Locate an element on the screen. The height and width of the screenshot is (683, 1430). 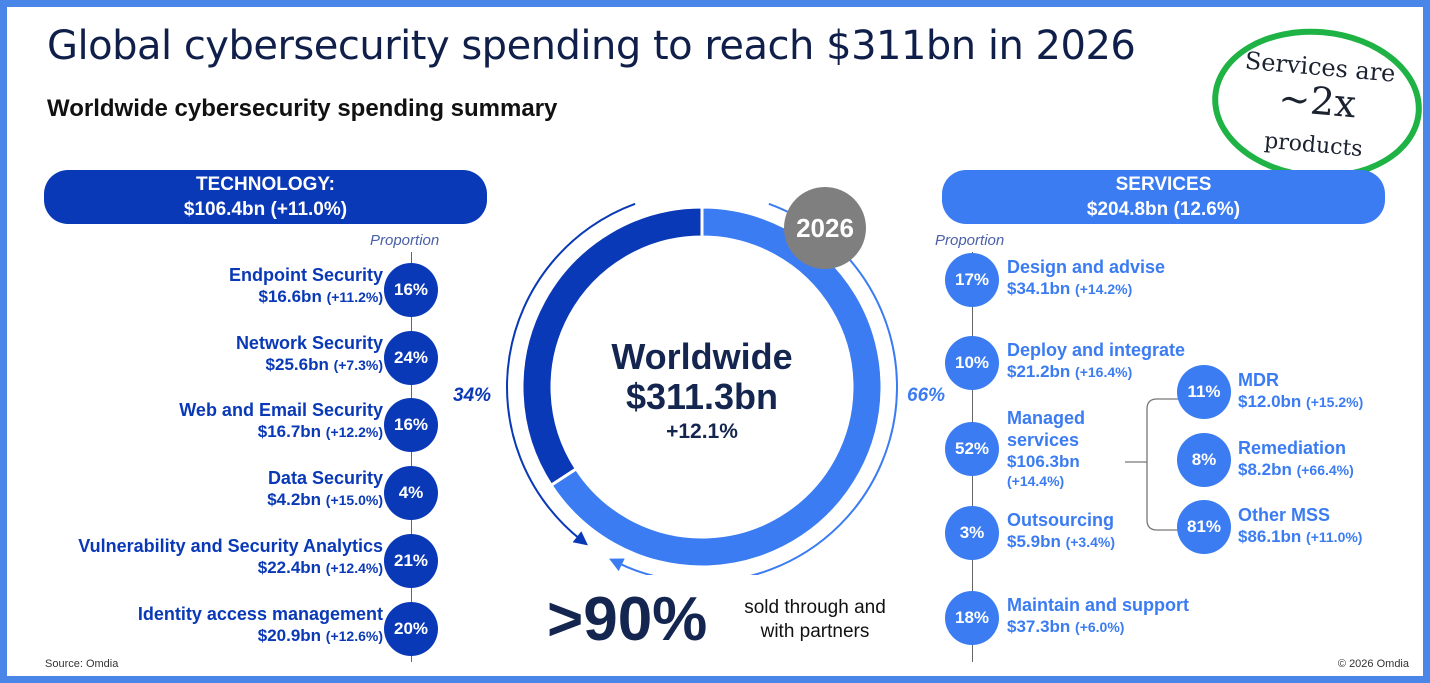
technology-item-value: $20.9bn is located at coordinates (289, 635).